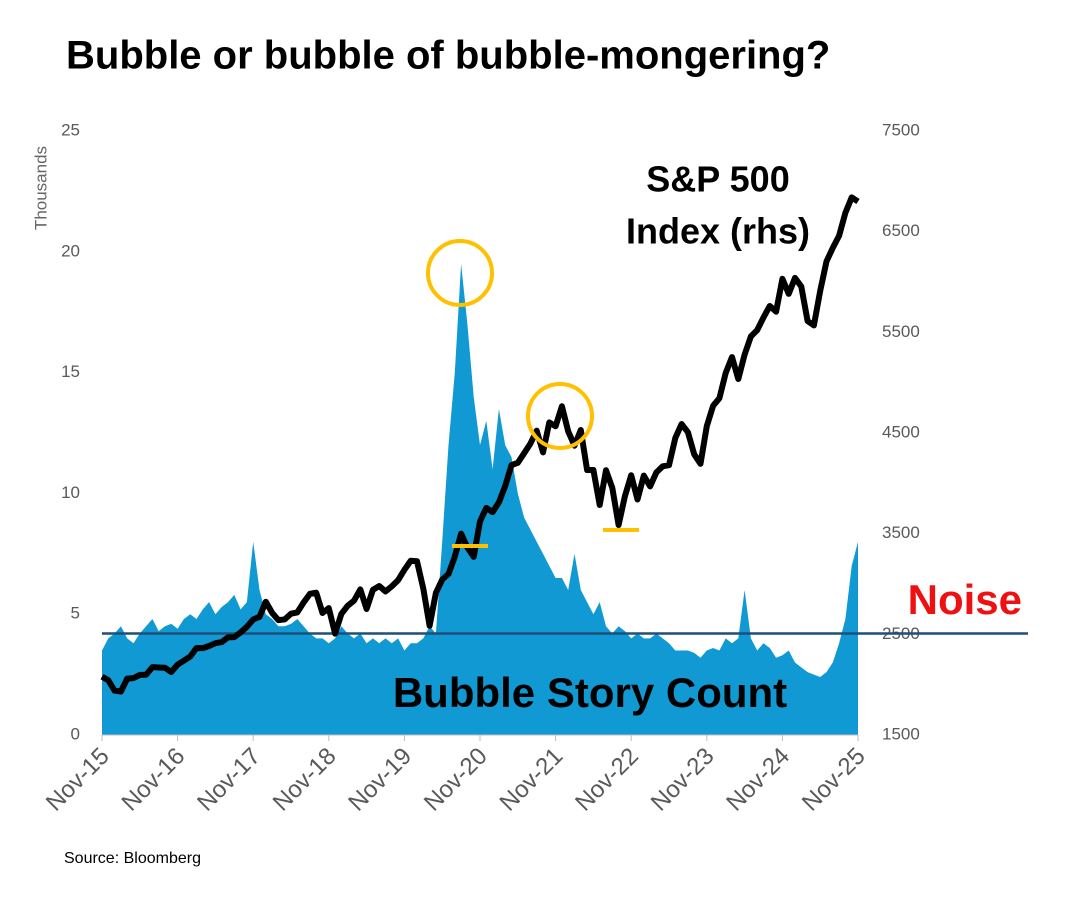 This screenshot has height=898, width=1080. I want to click on annotation: S&P 500, so click(717, 179).